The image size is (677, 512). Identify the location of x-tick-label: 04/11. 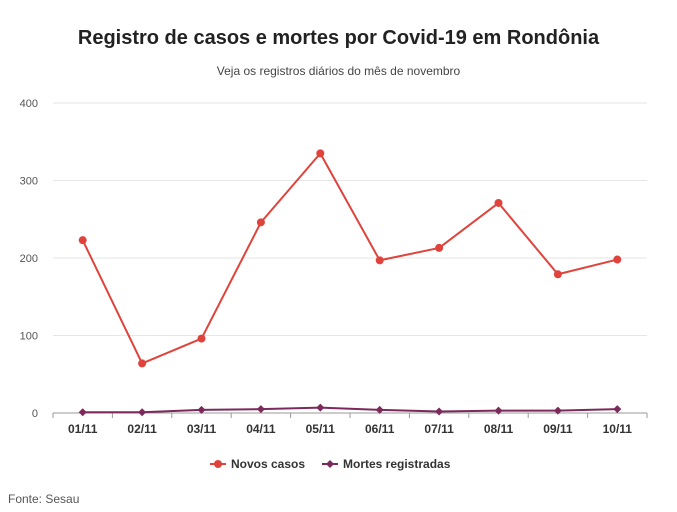
(261, 429).